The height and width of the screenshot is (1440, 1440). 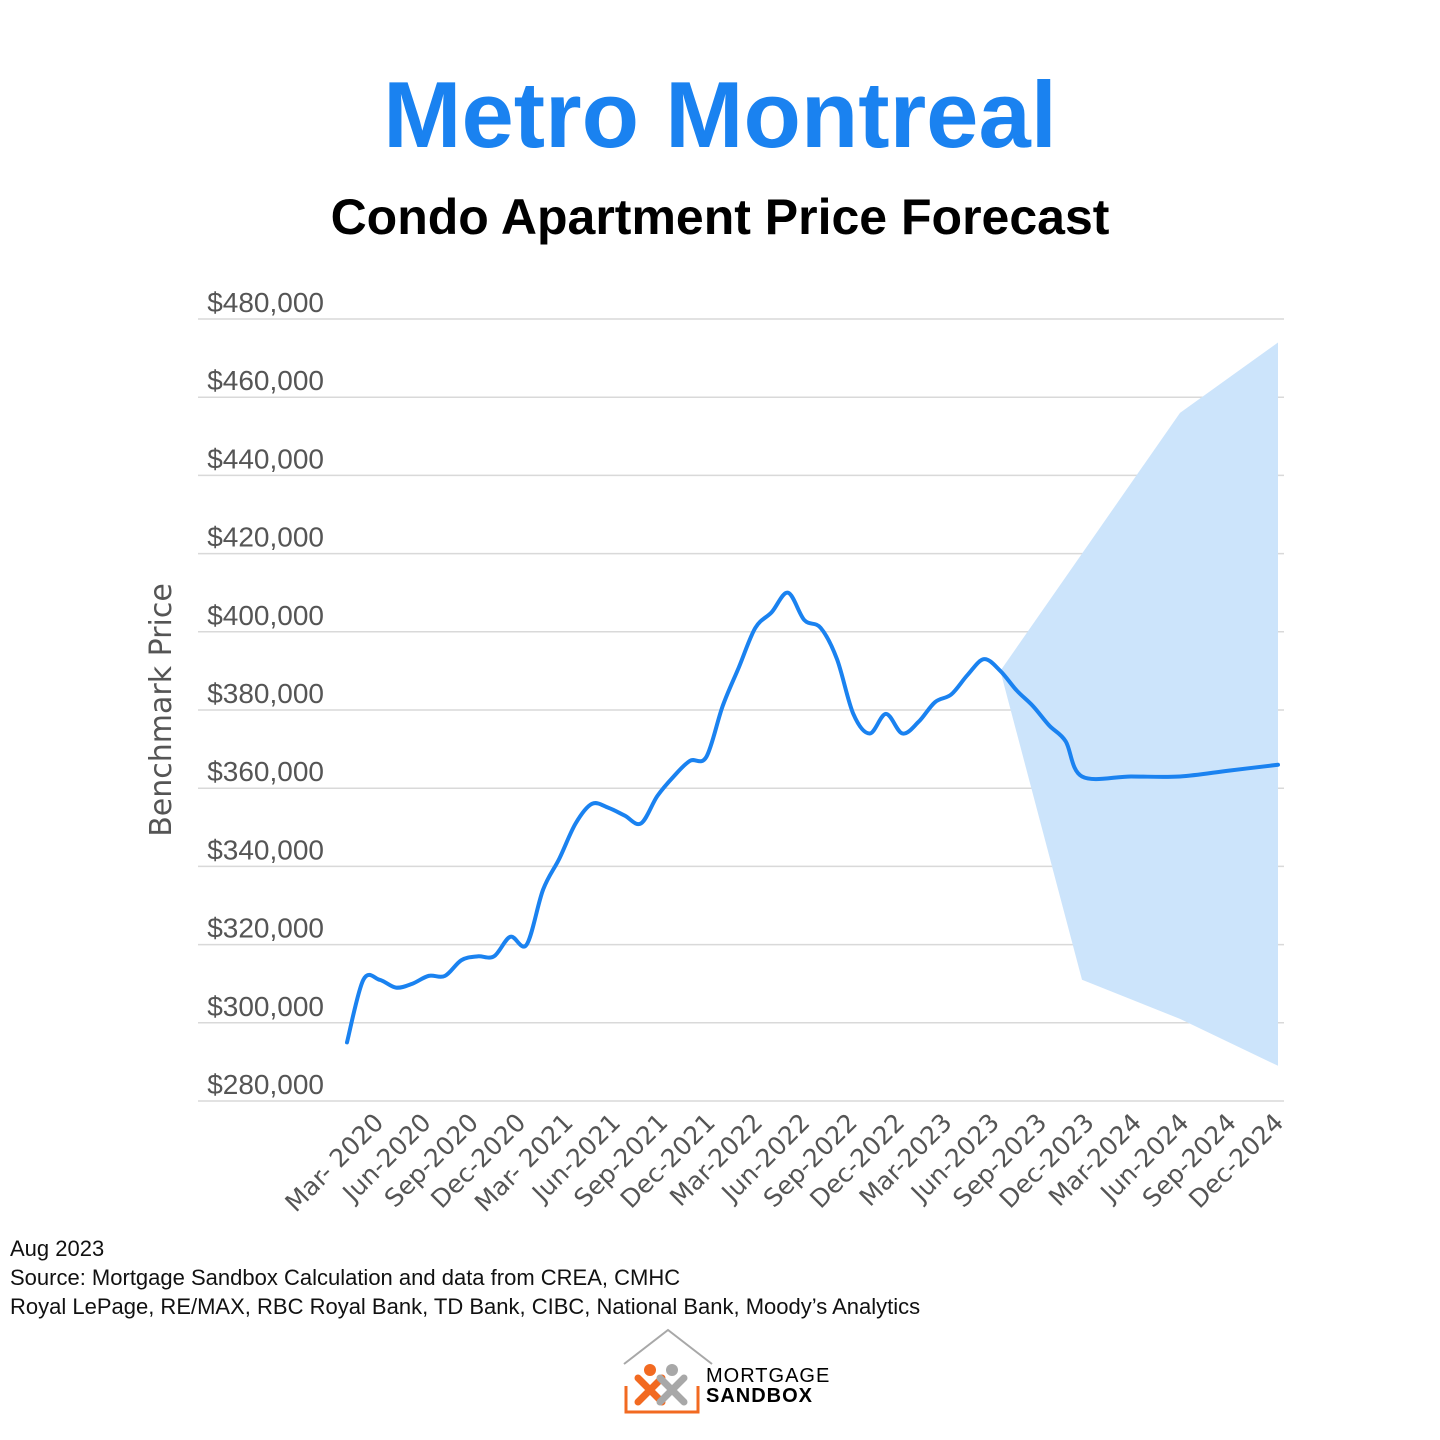 I want to click on y-tick-label: $400,000, so click(x=265, y=615).